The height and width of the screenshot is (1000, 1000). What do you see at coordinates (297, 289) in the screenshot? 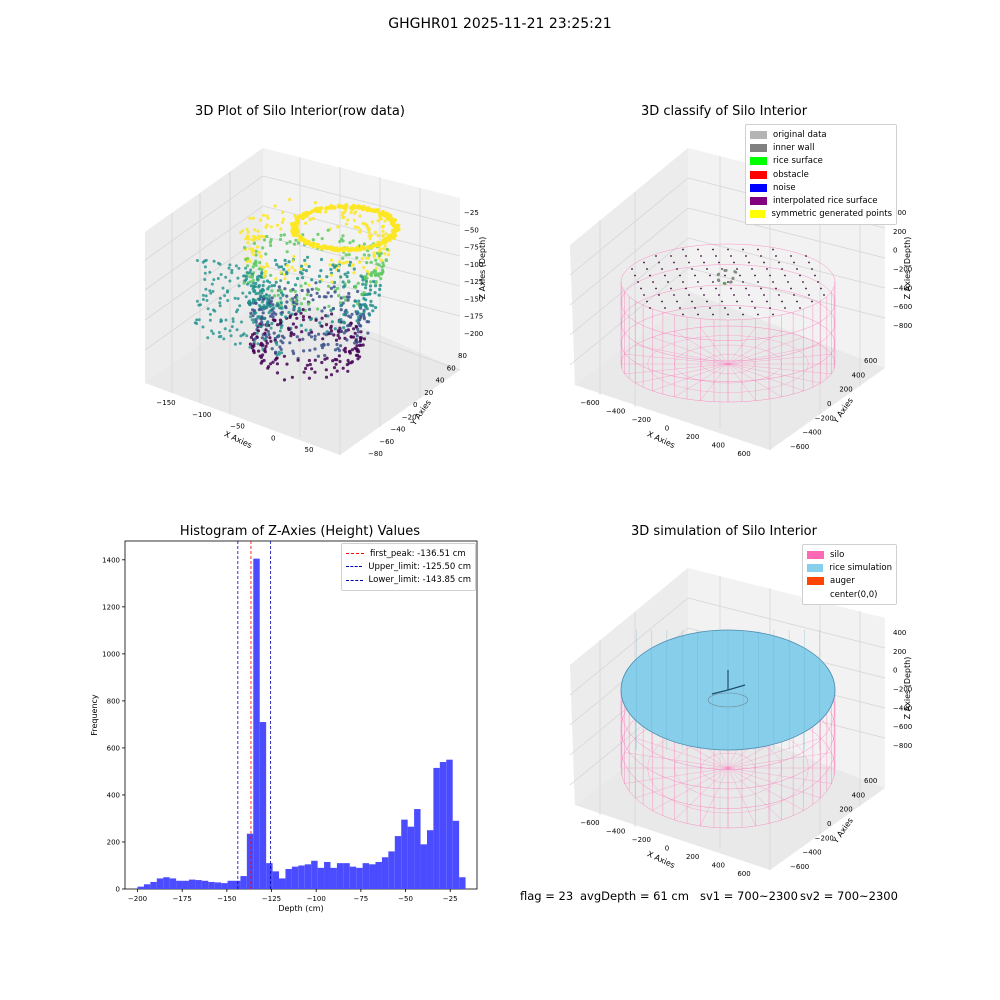
I see `p1-scatter-points` at bounding box center [297, 289].